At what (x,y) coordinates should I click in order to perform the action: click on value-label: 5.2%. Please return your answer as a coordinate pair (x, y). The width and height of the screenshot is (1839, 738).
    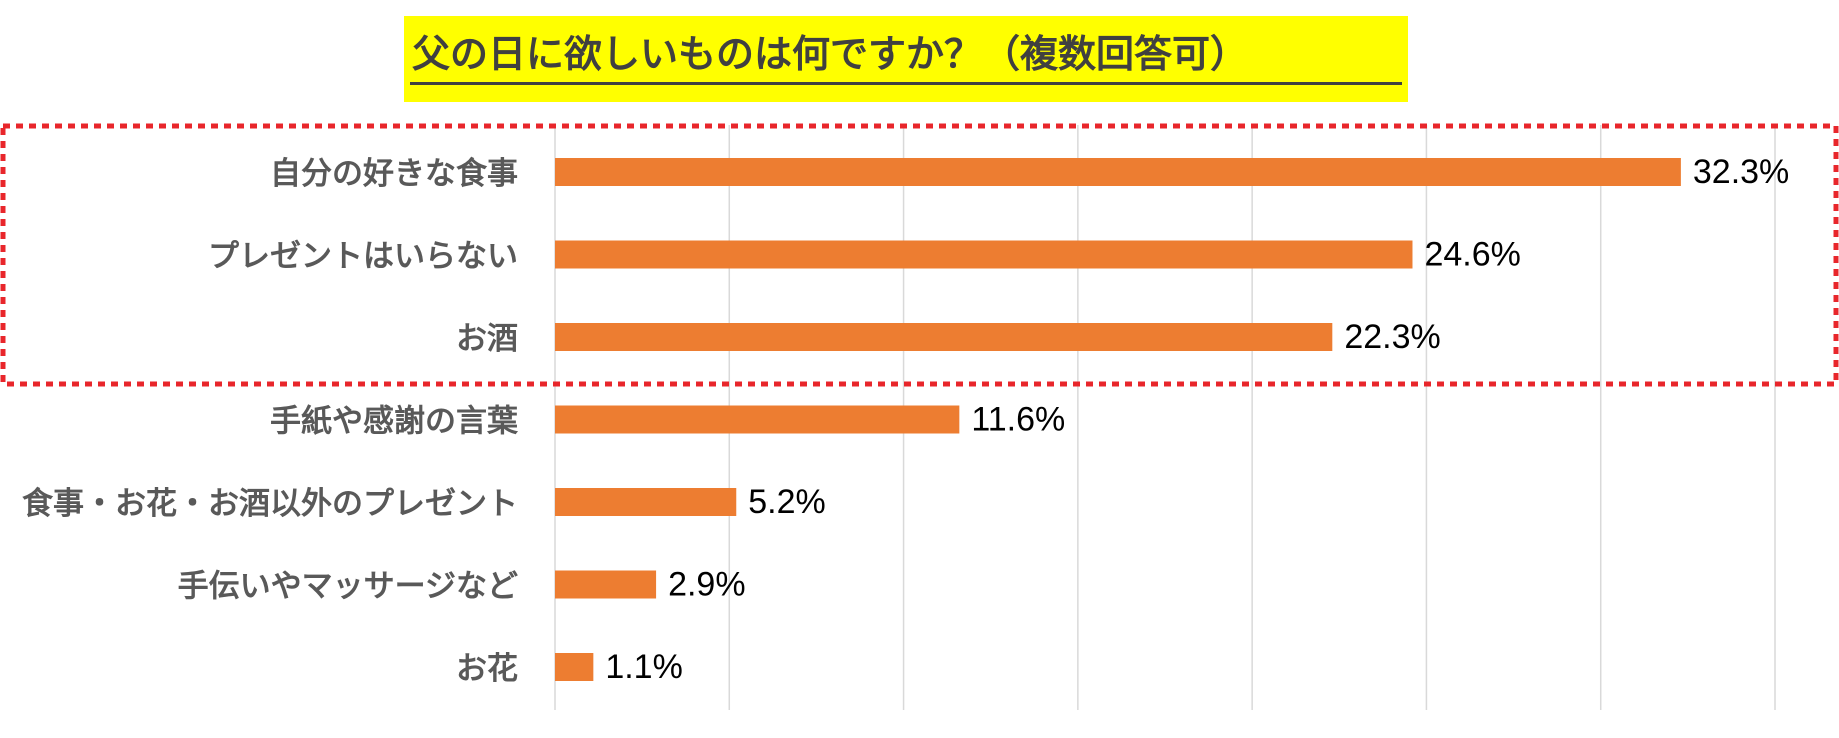
    Looking at the image, I should click on (787, 502).